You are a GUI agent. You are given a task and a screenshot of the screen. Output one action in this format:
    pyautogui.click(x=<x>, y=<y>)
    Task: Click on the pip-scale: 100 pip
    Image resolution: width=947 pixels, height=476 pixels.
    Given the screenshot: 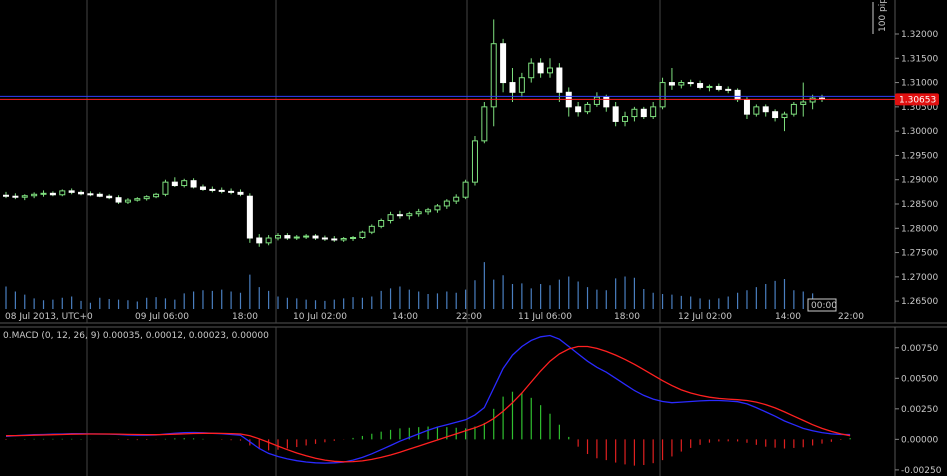 What is the action you would take?
    pyautogui.click(x=880, y=17)
    